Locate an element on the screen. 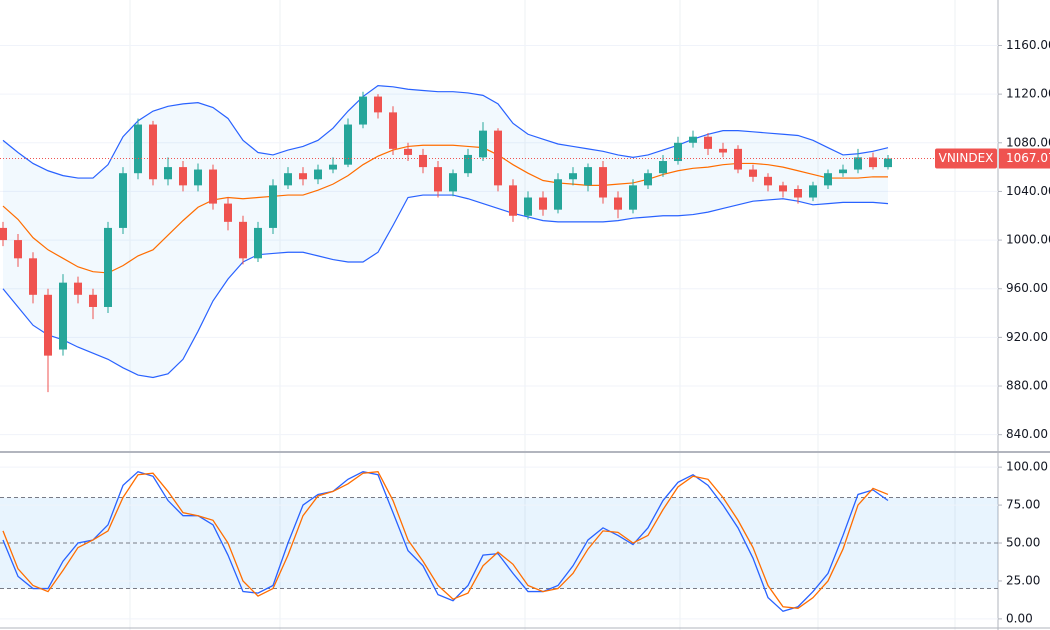 The height and width of the screenshot is (630, 1050). y-tick-label: 1160.00 is located at coordinates (1028, 45).